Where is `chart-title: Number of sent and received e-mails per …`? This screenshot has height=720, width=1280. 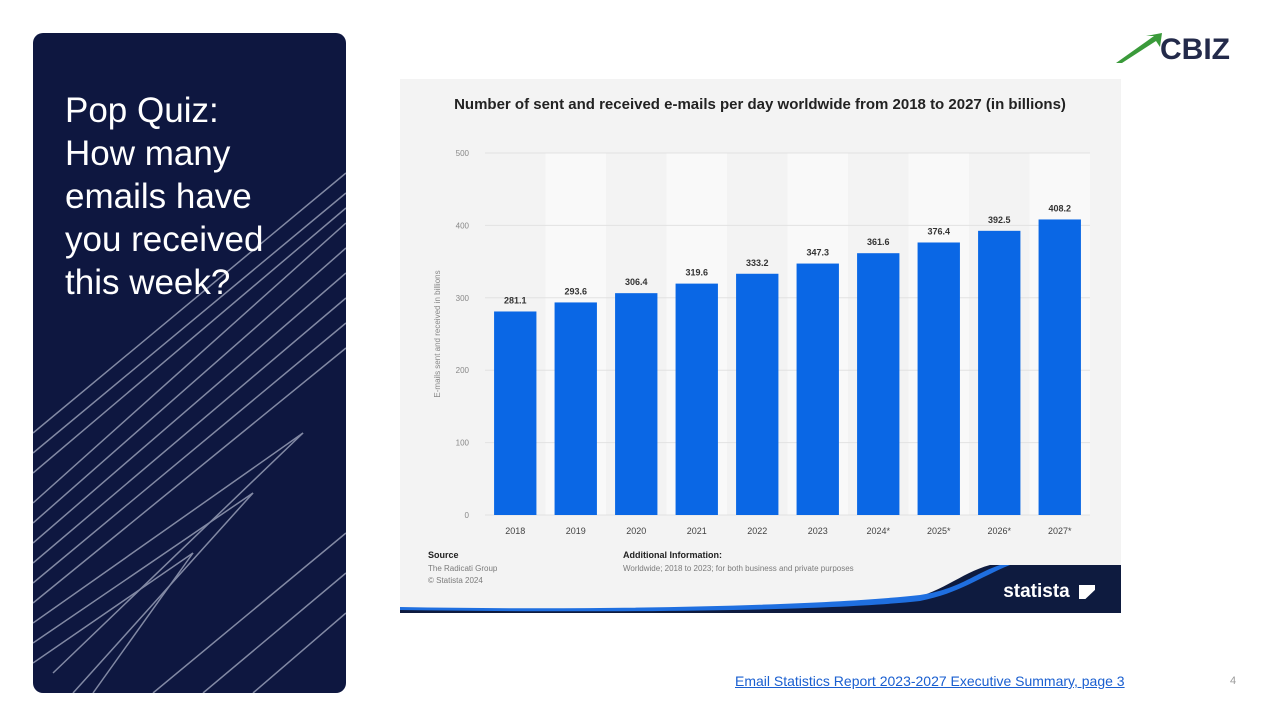 chart-title: Number of sent and received e-mails per … is located at coordinates (760, 104).